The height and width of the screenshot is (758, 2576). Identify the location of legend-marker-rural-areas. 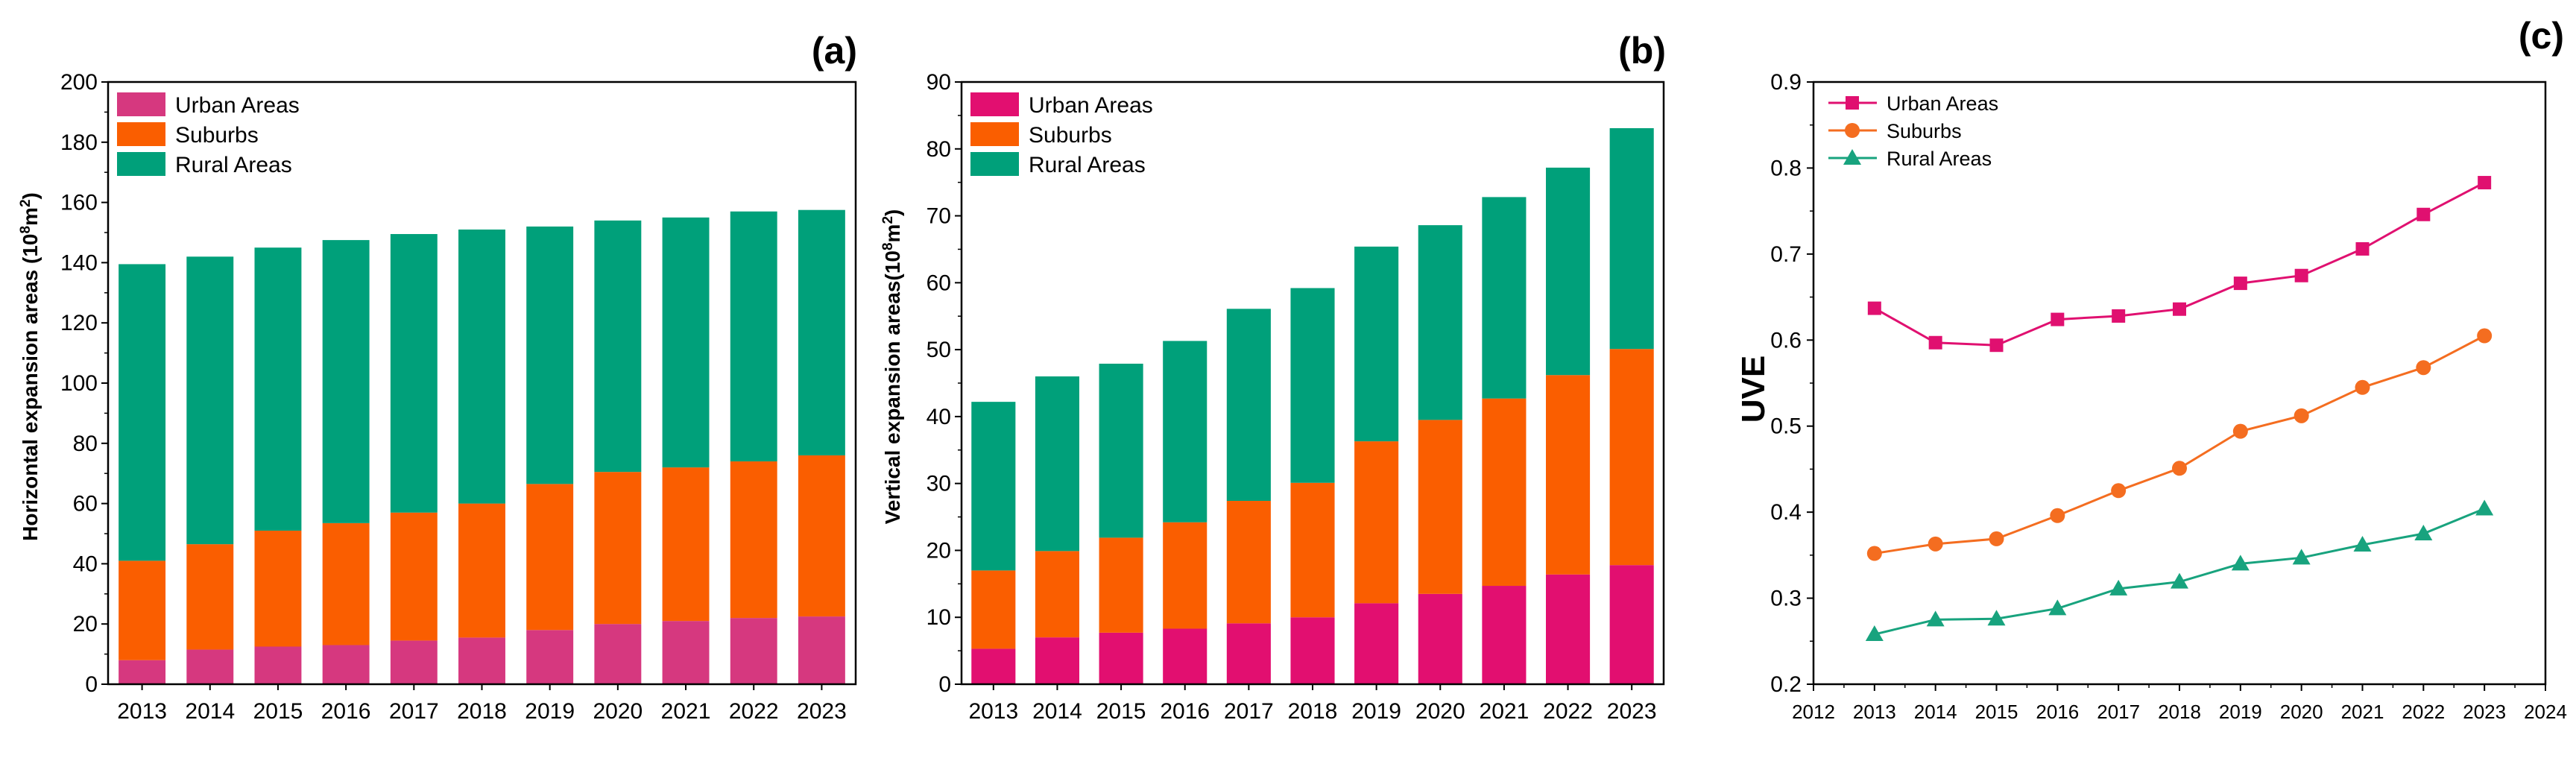
(1852, 157).